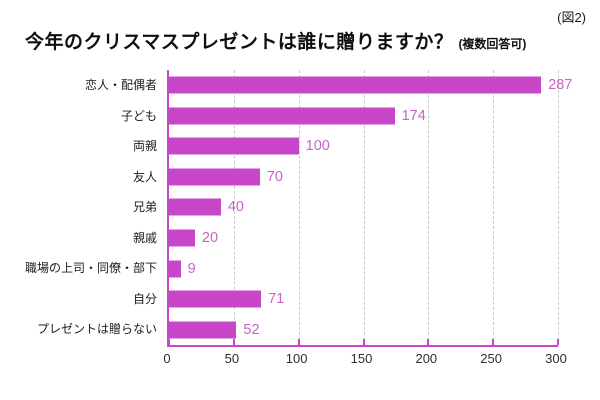 This screenshot has height=400, width=600. Describe the element at coordinates (491, 358) in the screenshot. I see `x-tick-label: 250` at that location.